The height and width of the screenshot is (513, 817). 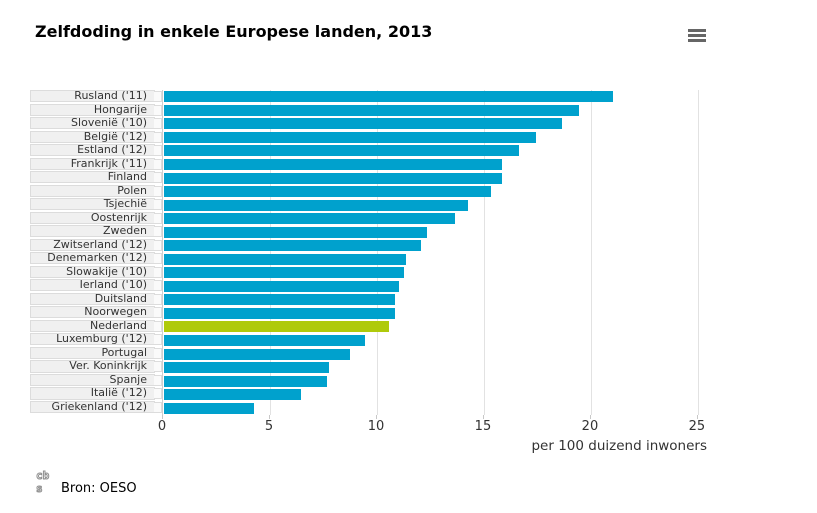 I want to click on category-label: Noorwegen, so click(x=96, y=312).